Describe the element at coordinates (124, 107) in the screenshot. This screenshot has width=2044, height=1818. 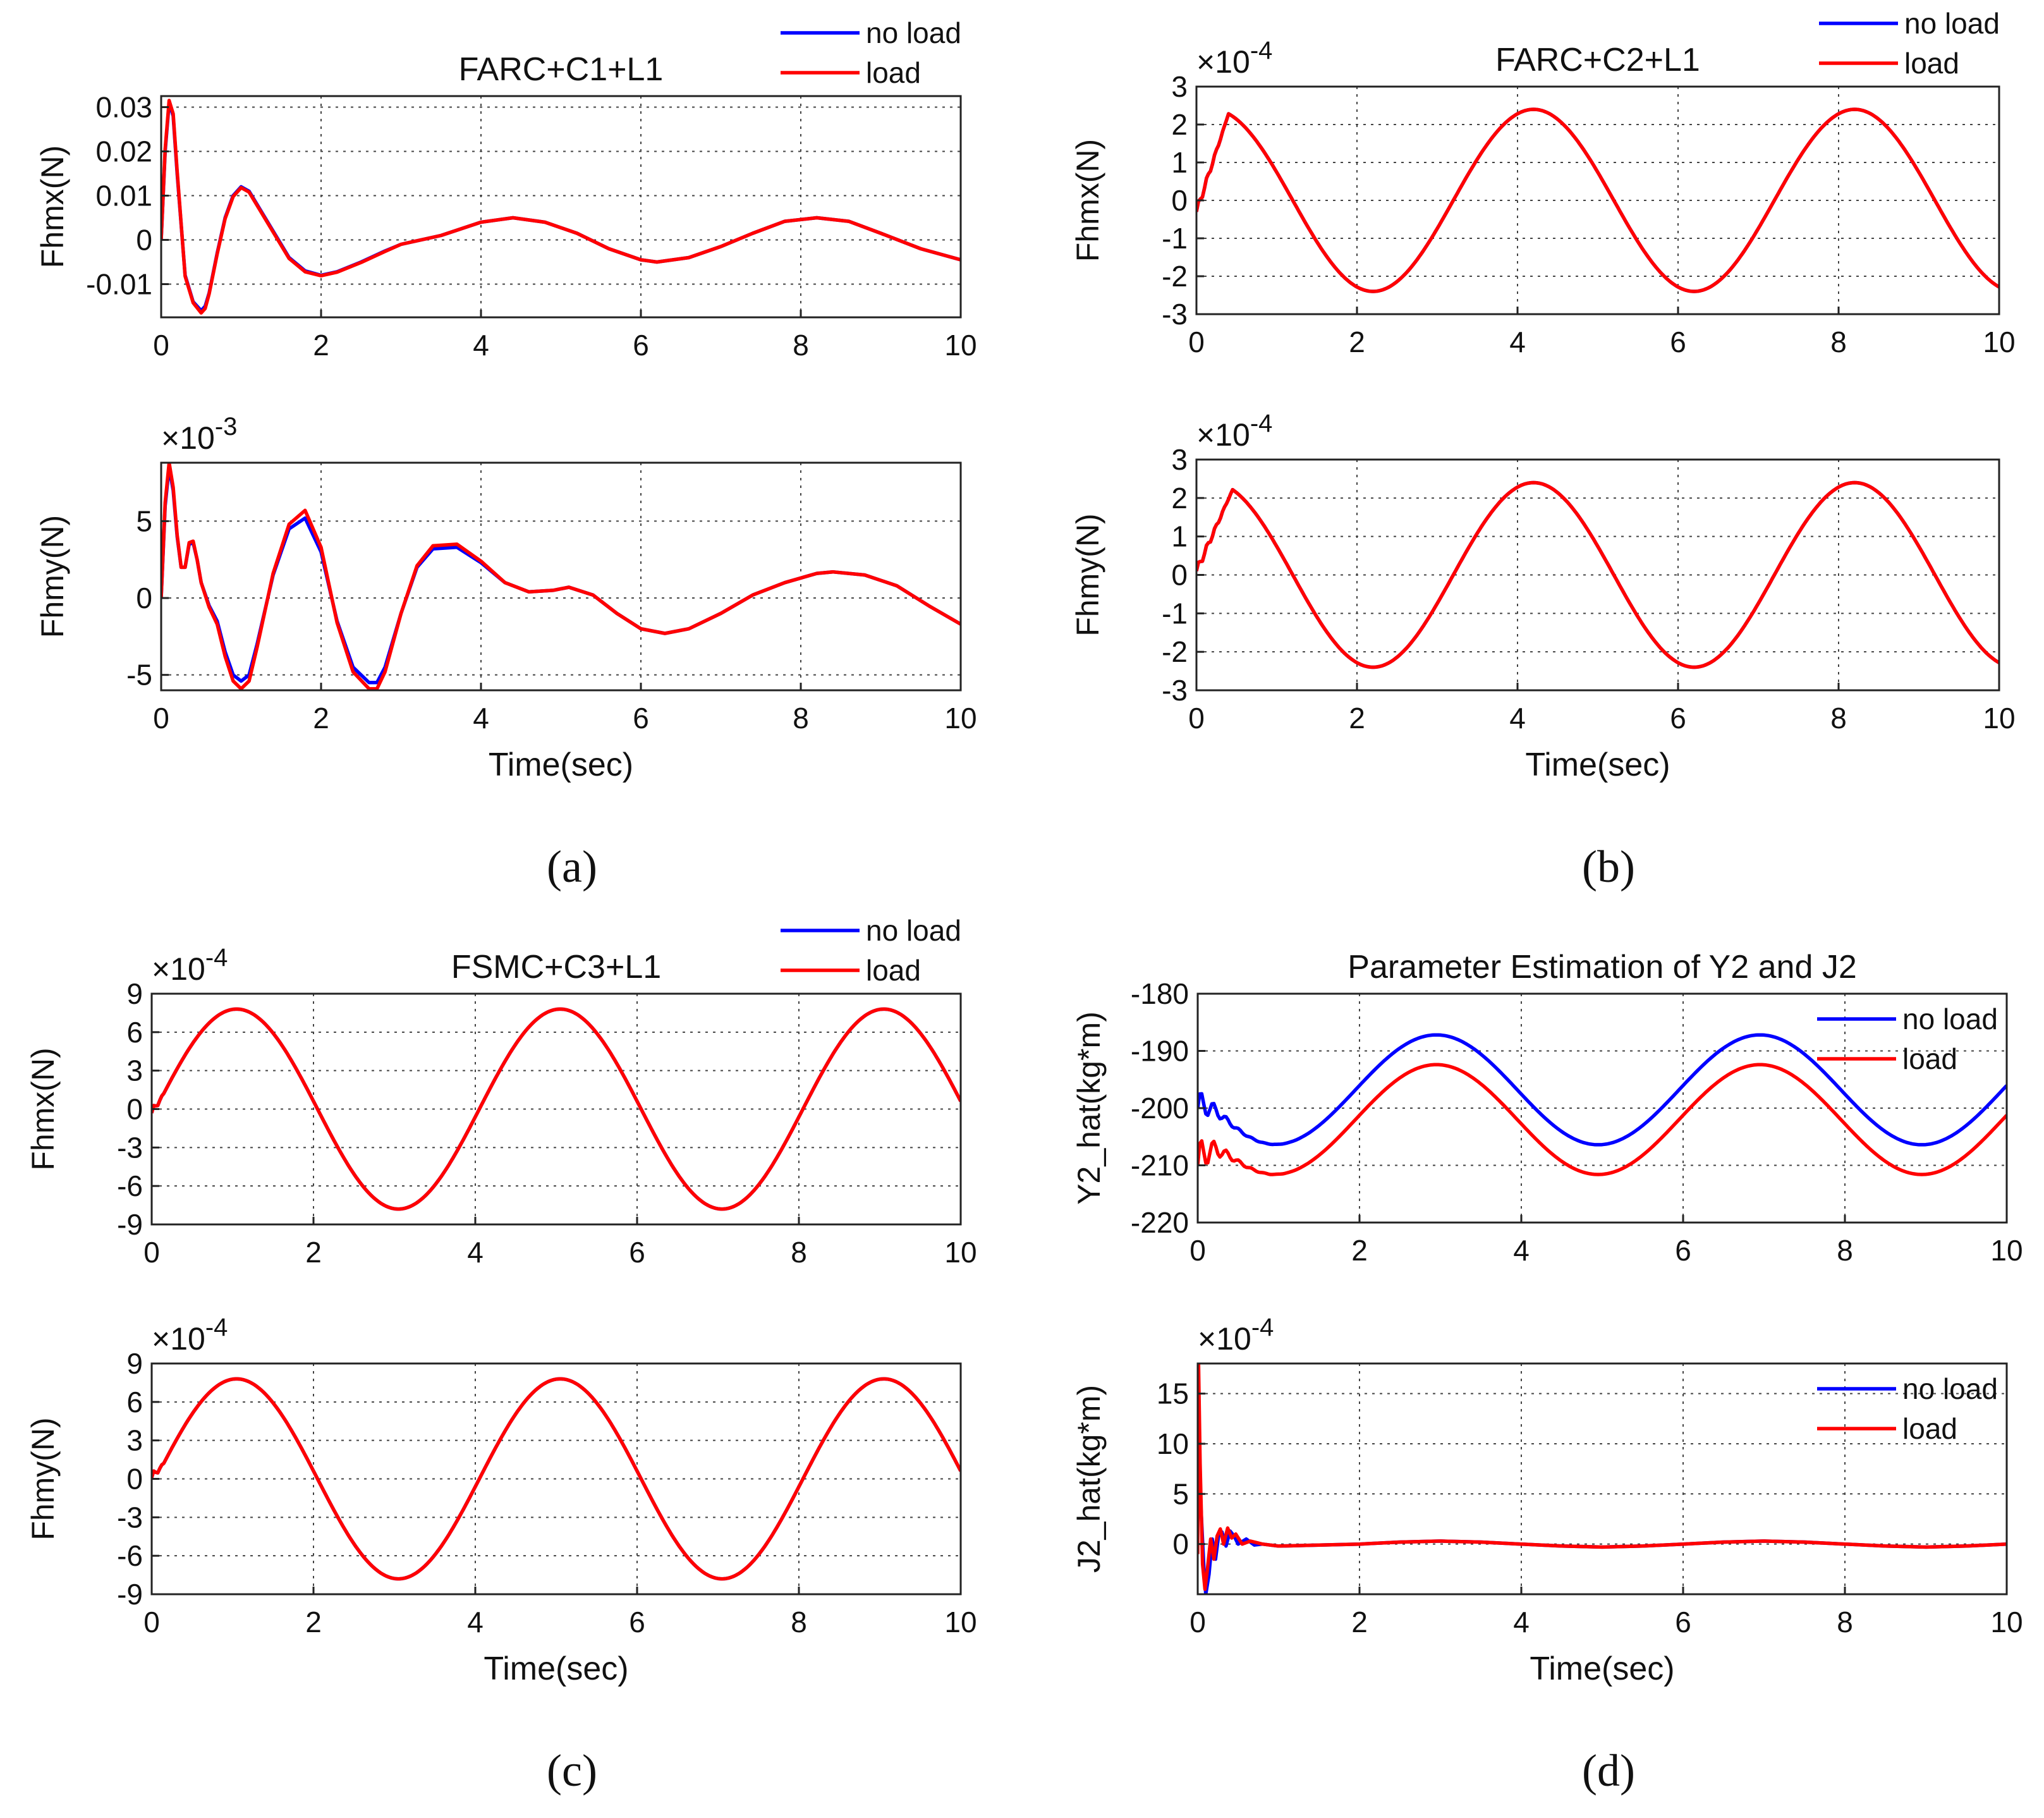
I see `y-tick-label: 0.03` at that location.